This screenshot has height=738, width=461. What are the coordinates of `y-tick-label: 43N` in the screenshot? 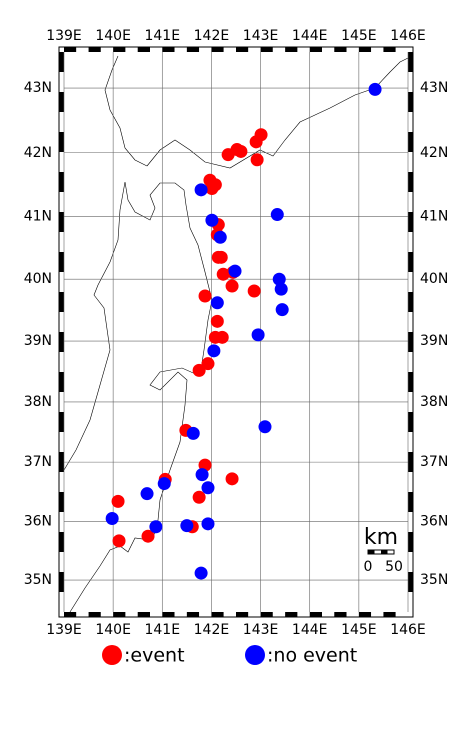 It's located at (38, 88).